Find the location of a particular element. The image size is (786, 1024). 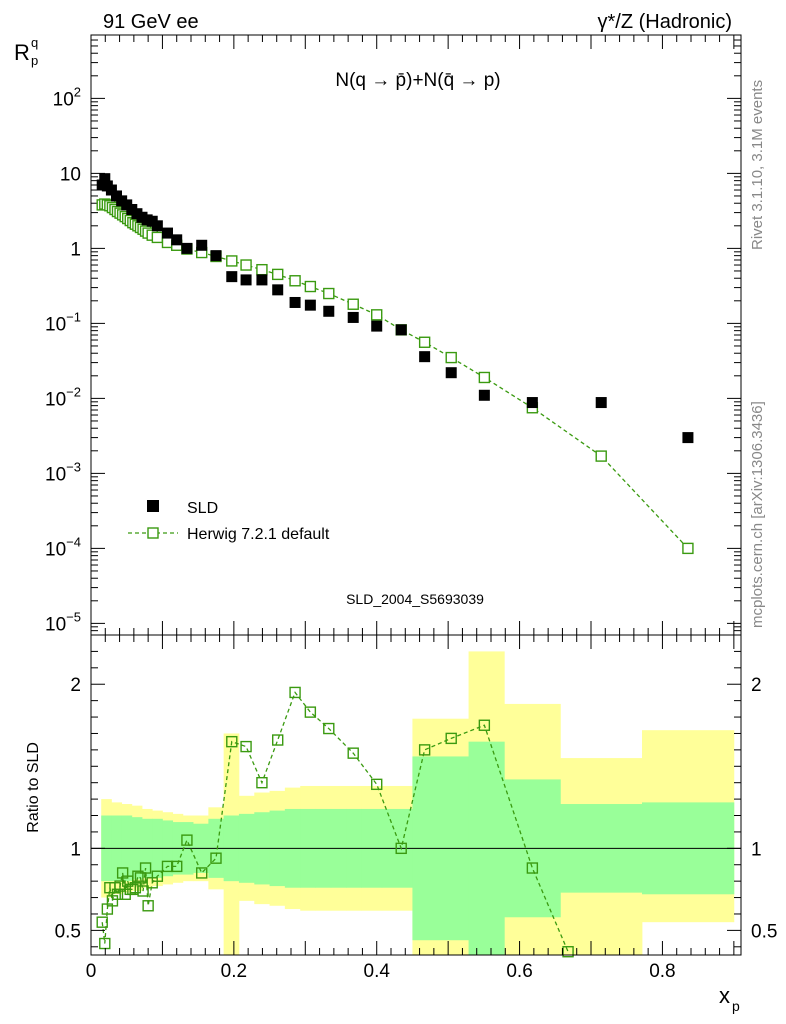

main-y-tick-label: 10⁻¹ is located at coordinates (63, 322).